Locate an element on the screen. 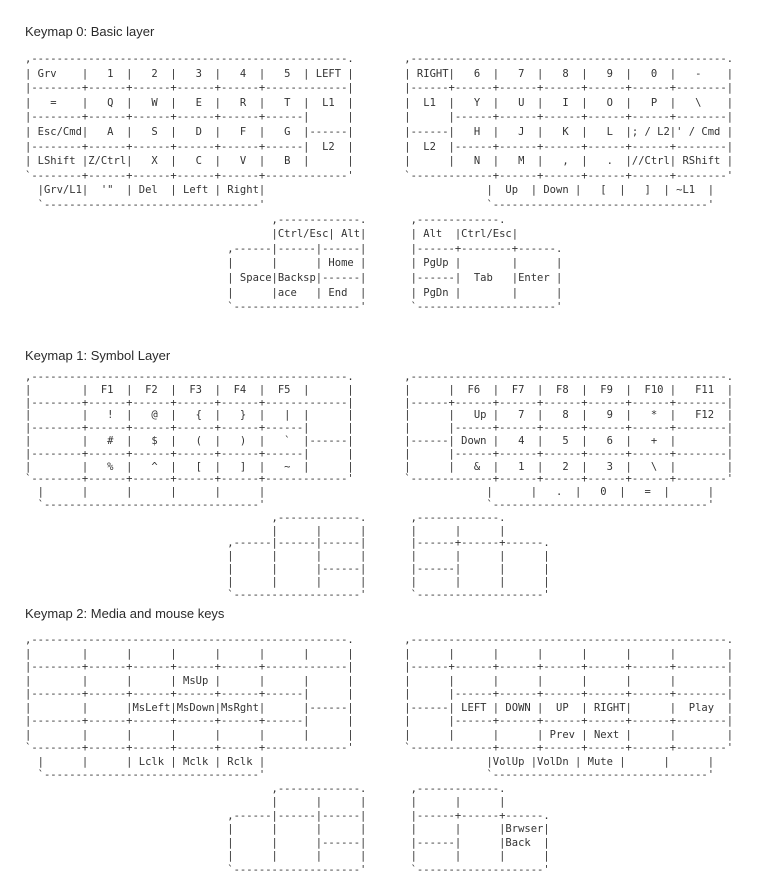 The width and height of the screenshot is (765, 883). keymap-2-title: Keymap 2: Media and mouse keys is located at coordinates (125, 613).